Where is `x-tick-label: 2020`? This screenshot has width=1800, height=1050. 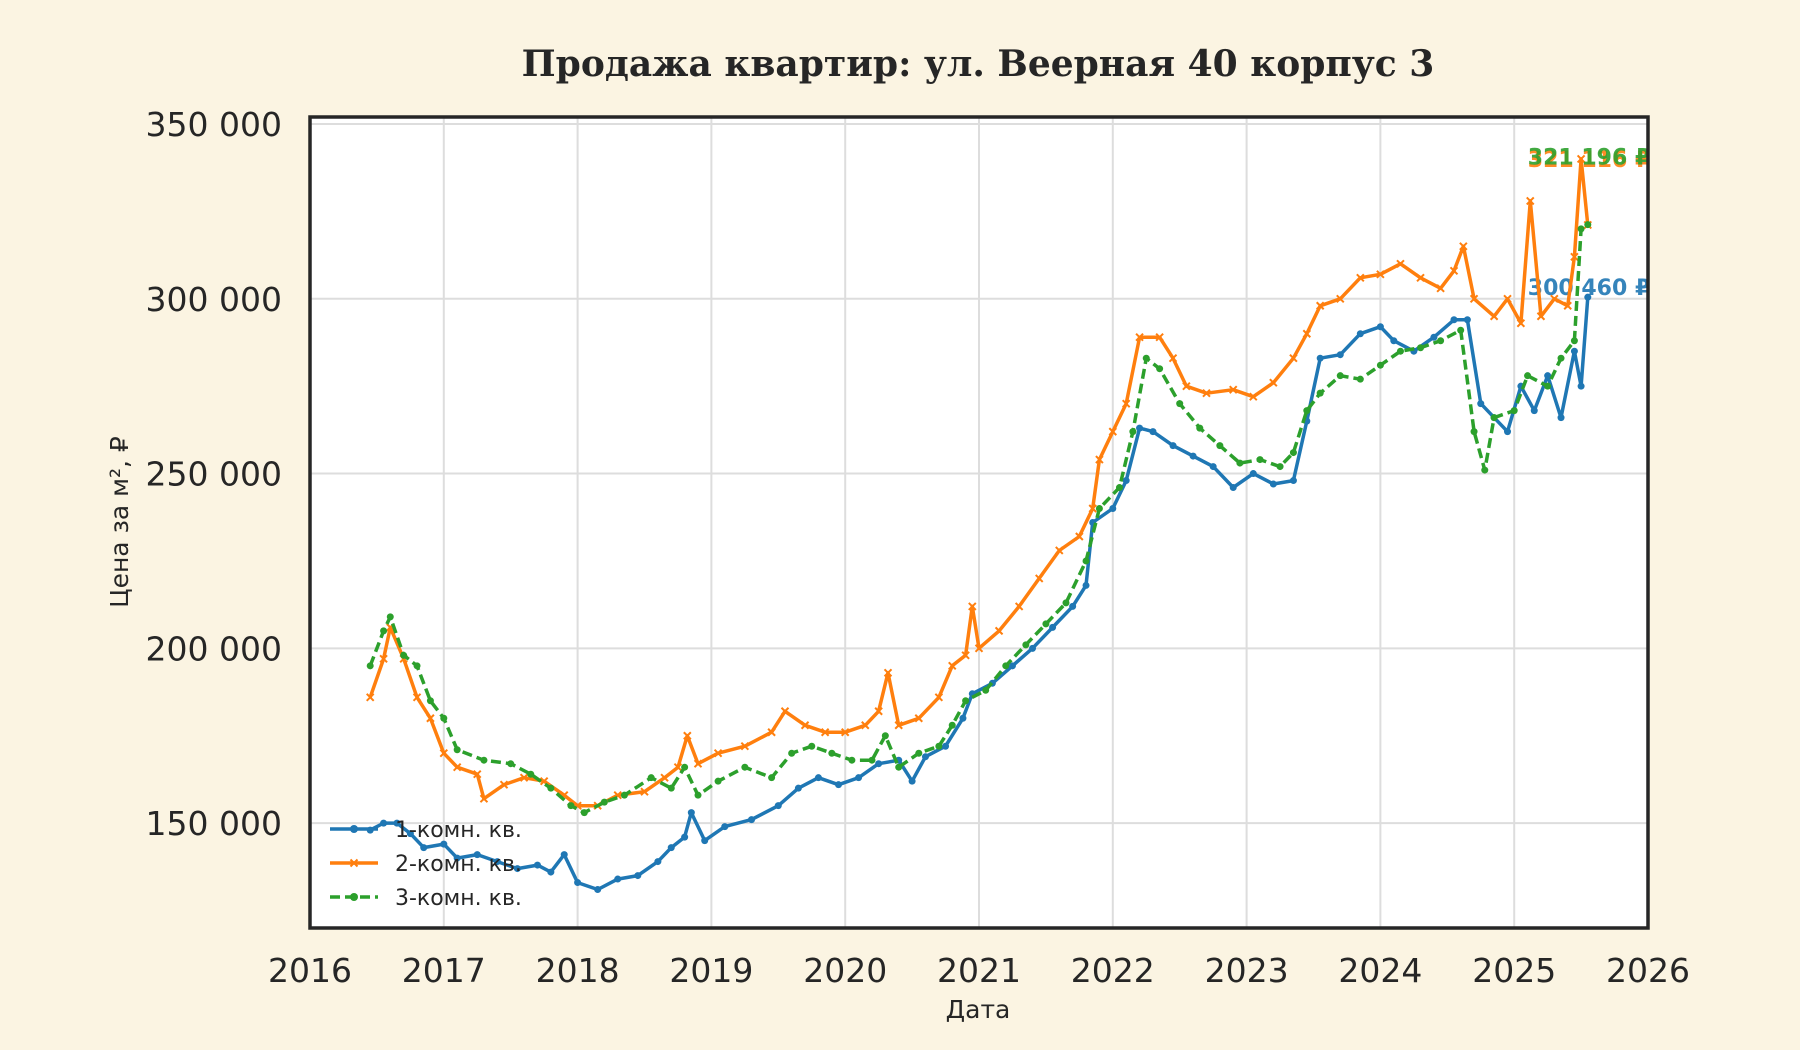
x-tick-label: 2020 is located at coordinates (845, 970).